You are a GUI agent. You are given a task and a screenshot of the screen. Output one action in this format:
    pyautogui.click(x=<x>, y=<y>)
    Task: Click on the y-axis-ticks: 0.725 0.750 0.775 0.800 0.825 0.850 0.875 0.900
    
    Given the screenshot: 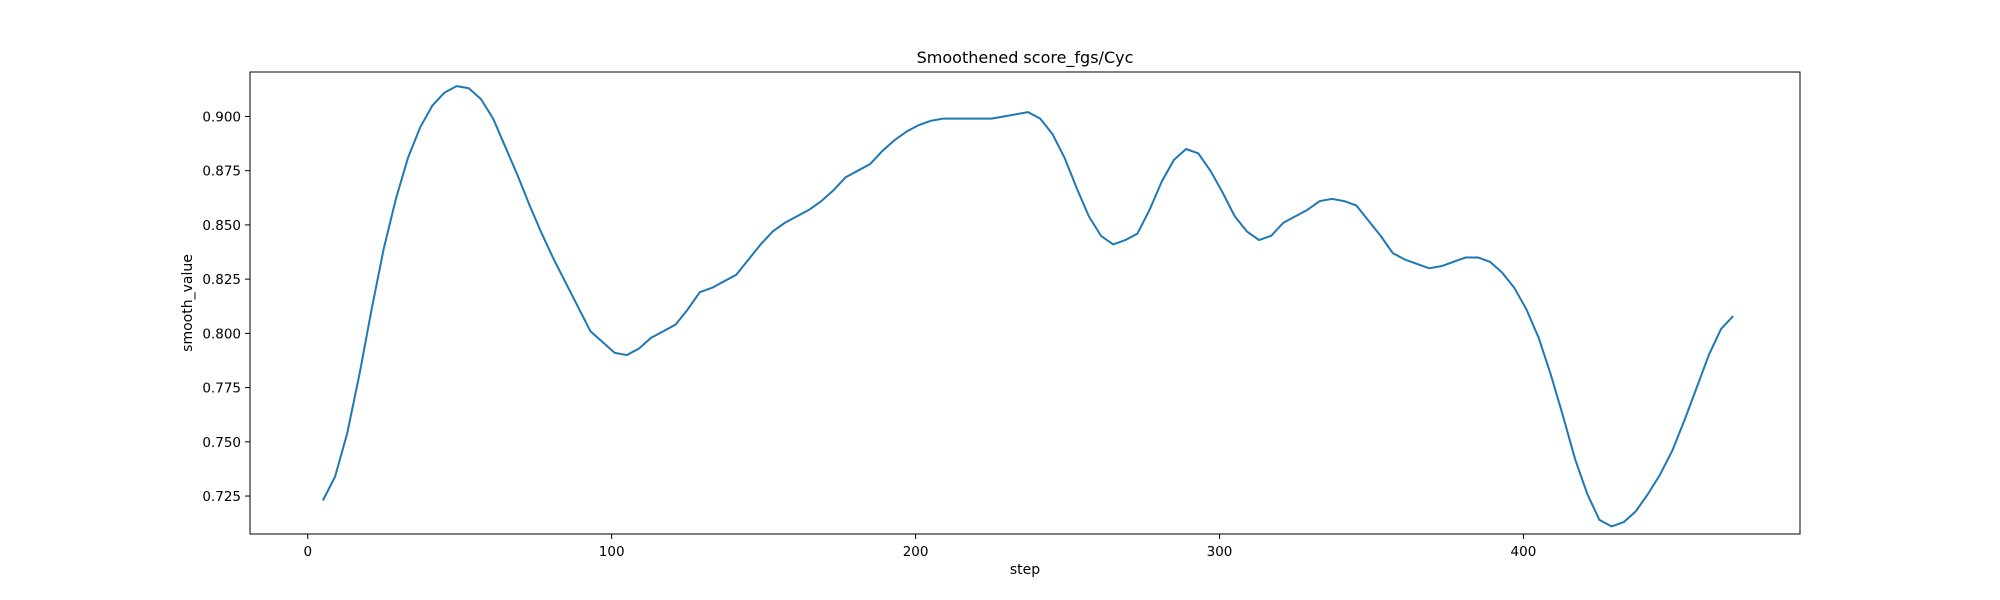 What is the action you would take?
    pyautogui.click(x=226, y=307)
    